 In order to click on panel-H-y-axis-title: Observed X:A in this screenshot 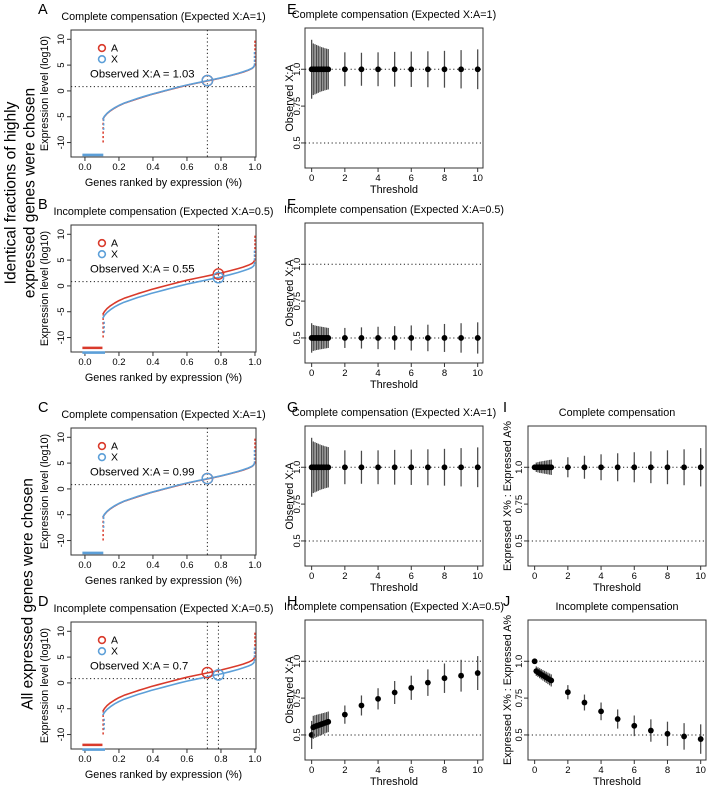, I will do `click(290, 690)`.